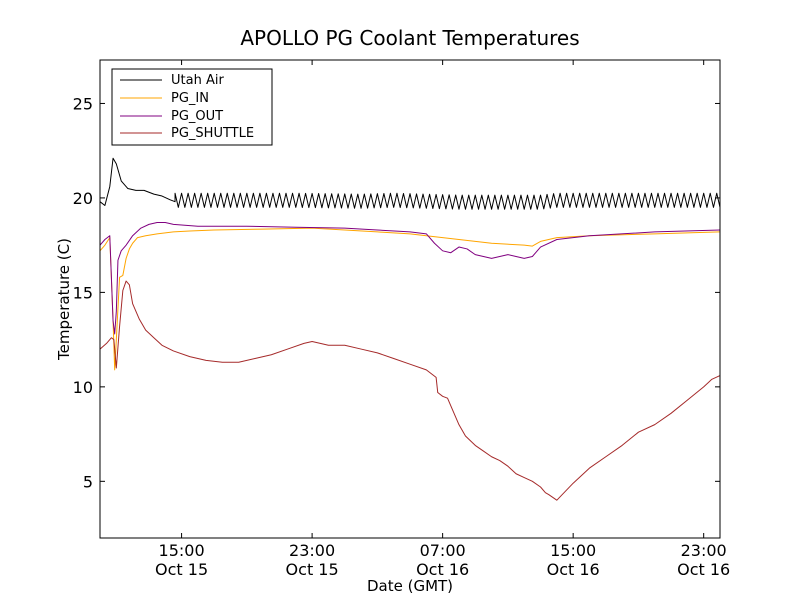 The image size is (800, 600). I want to click on legend-label-pg-out: PG_OUT, so click(197, 116).